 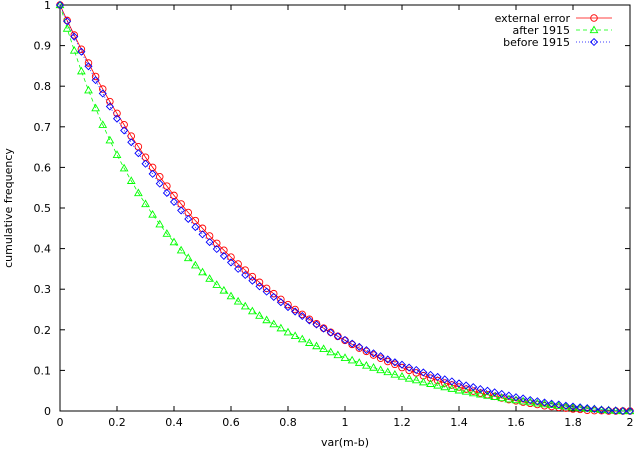 What do you see at coordinates (43, 127) in the screenshot?
I see `y-tick-label: 0.7` at bounding box center [43, 127].